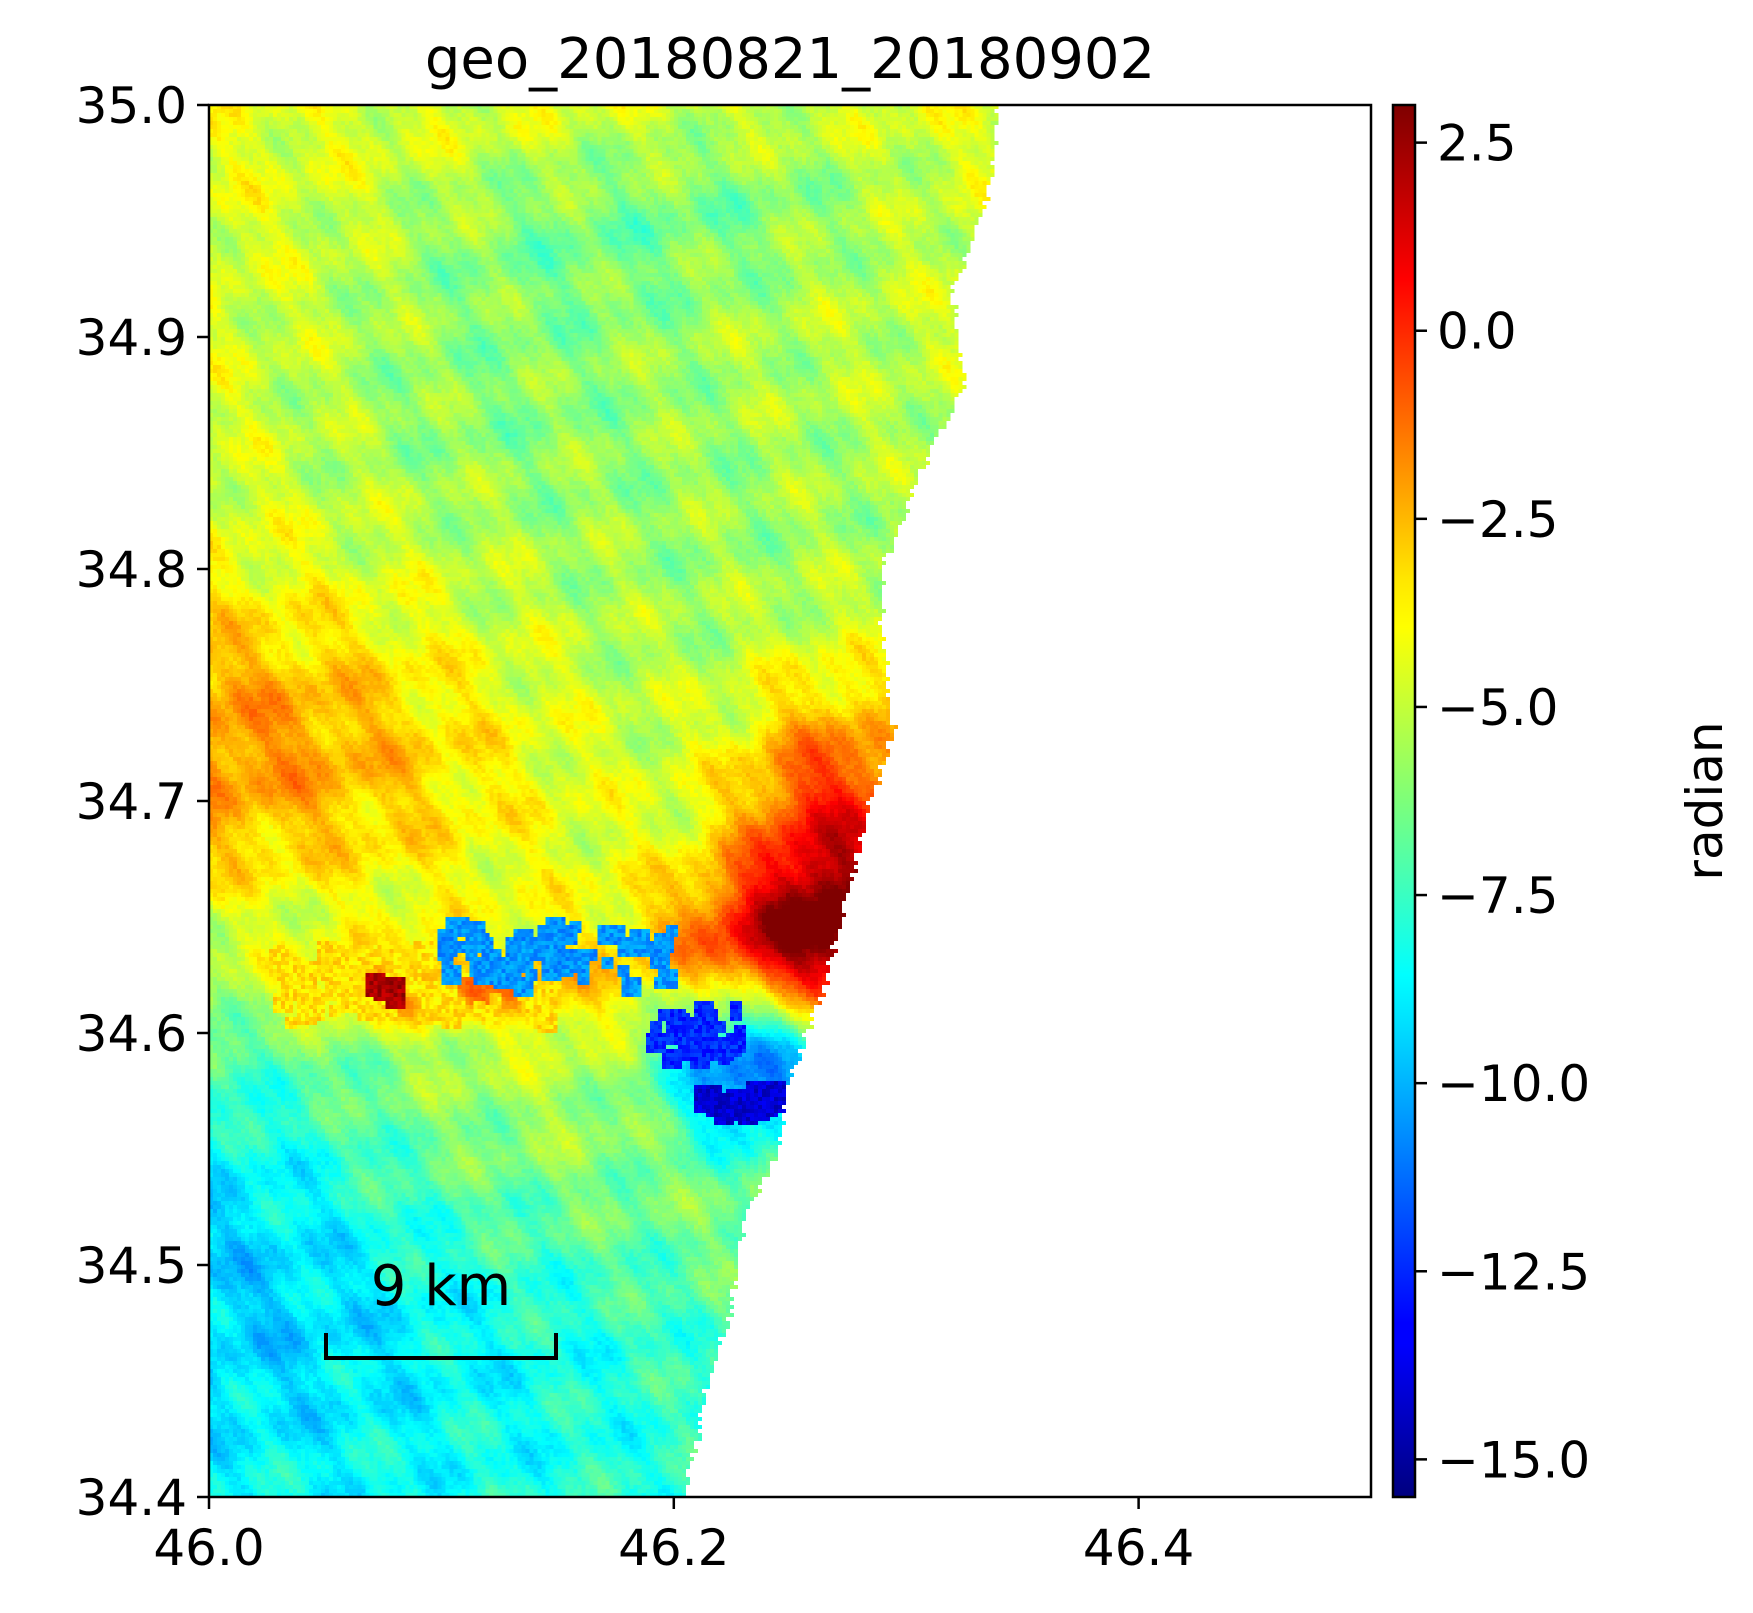  Describe the element at coordinates (131, 1266) in the screenshot. I see `y-tick-label: 34.5` at that location.